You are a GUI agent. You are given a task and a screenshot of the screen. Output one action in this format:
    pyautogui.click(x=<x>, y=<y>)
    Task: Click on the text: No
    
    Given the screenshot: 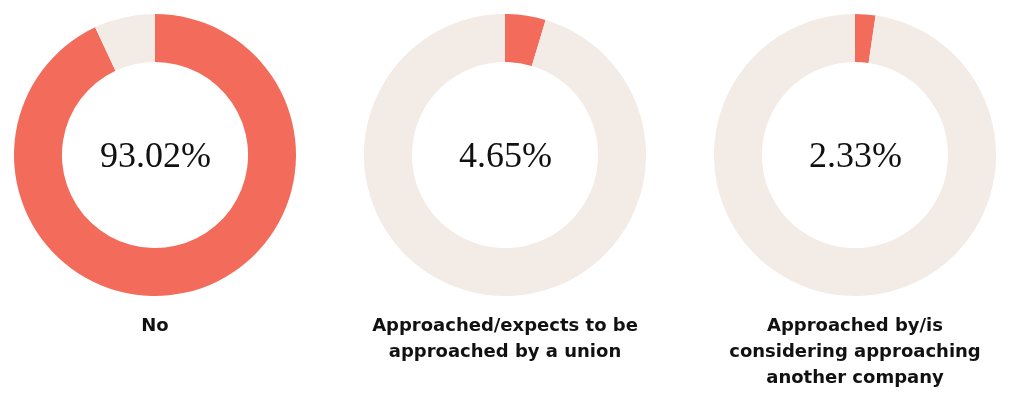 What is the action you would take?
    pyautogui.click(x=155, y=325)
    